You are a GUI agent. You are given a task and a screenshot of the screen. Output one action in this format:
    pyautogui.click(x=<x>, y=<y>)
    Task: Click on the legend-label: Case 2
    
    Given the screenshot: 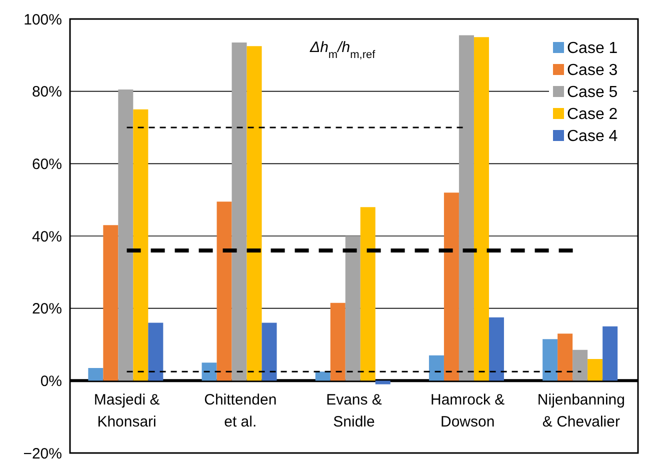 What is the action you would take?
    pyautogui.click(x=592, y=114)
    